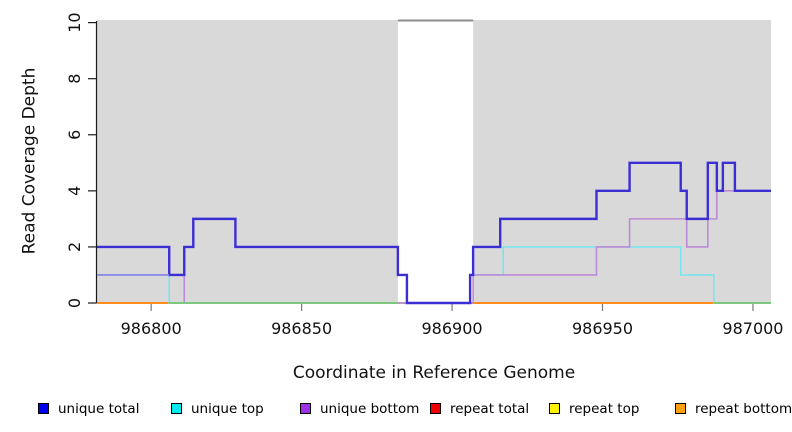 This screenshot has width=792, height=432. I want to click on legend-label: repeat total, so click(490, 409).